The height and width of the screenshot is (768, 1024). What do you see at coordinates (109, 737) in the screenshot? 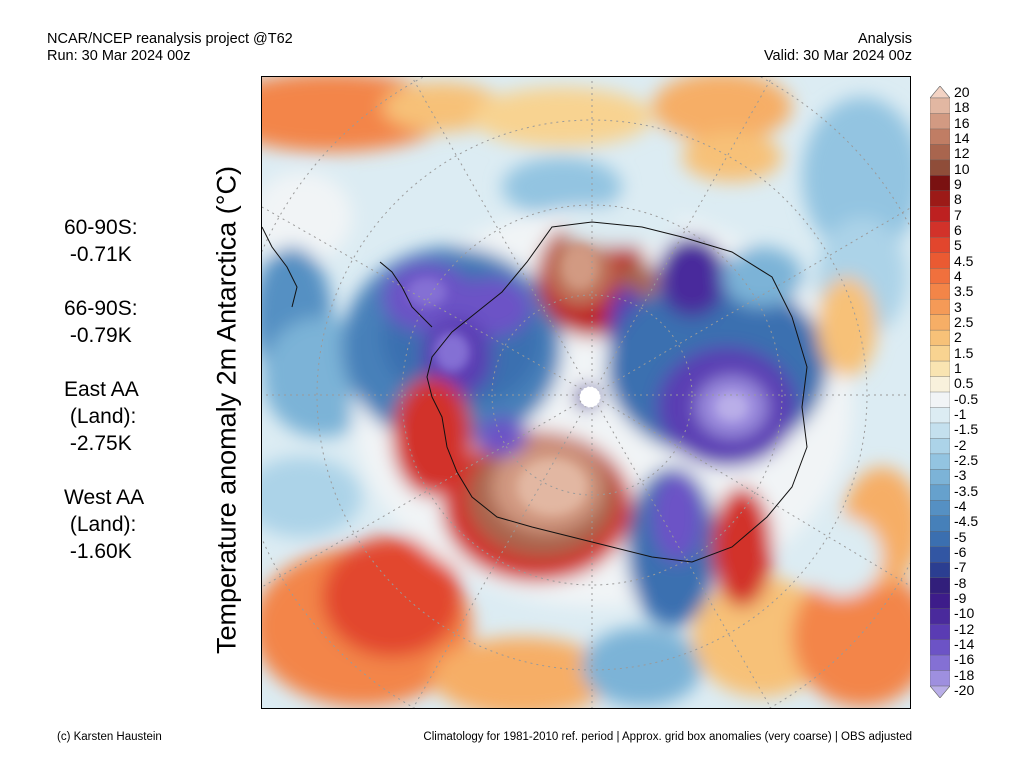
I see `copyright: (c) Karsten Haustein` at bounding box center [109, 737].